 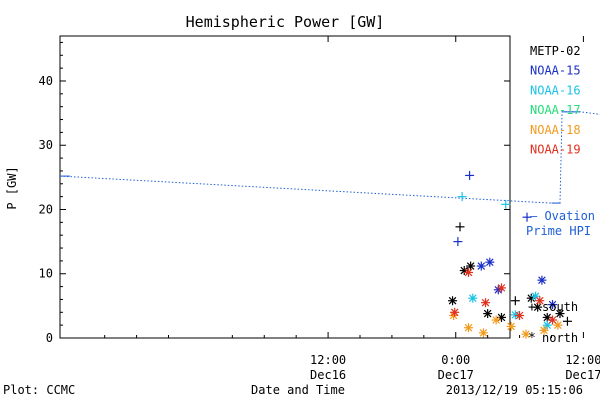 I want to click on footer-plot-credit: Plot: CCMC, so click(x=39, y=390).